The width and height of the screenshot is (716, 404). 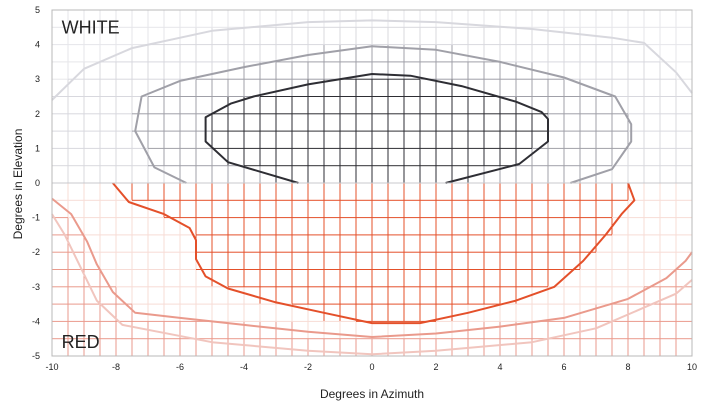 I want to click on x-tick-label: -8, so click(x=116, y=367).